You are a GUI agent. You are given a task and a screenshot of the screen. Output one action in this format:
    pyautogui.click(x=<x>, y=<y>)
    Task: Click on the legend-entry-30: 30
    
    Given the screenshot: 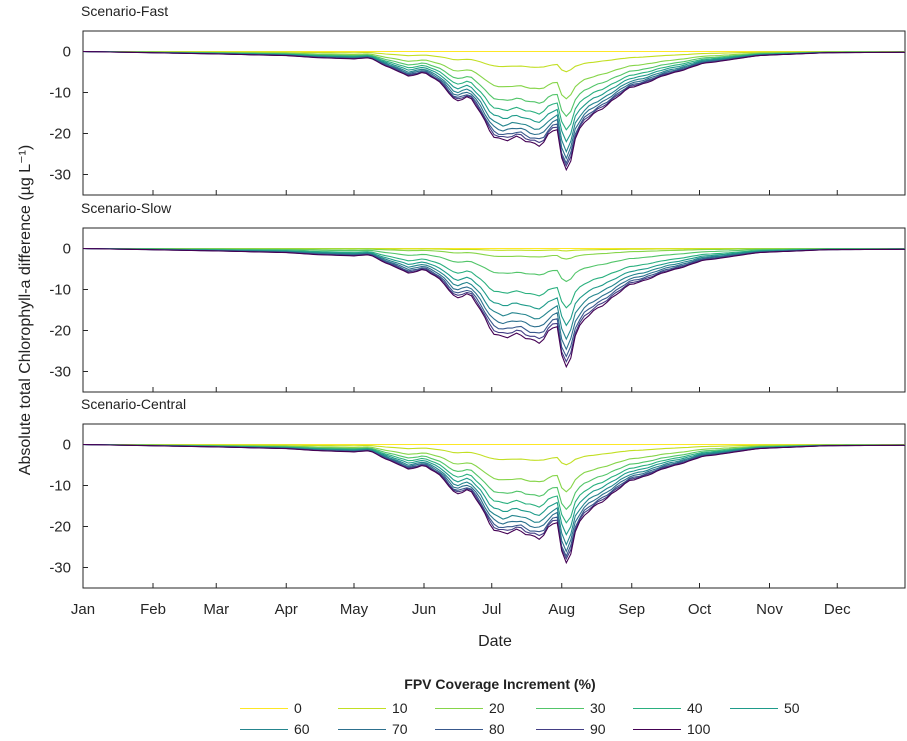 What is the action you would take?
    pyautogui.click(x=583, y=709)
    